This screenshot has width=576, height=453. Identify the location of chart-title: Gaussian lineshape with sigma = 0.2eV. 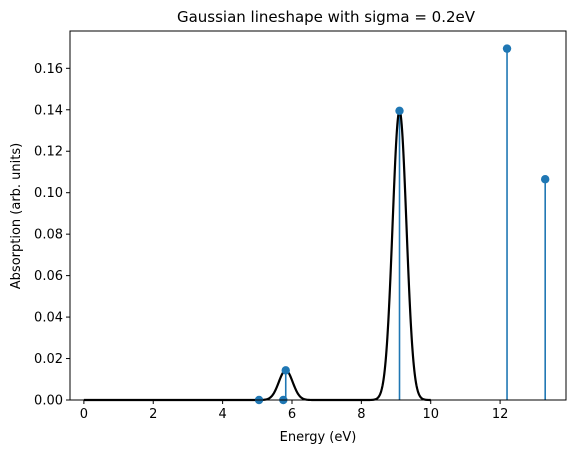
(326, 17).